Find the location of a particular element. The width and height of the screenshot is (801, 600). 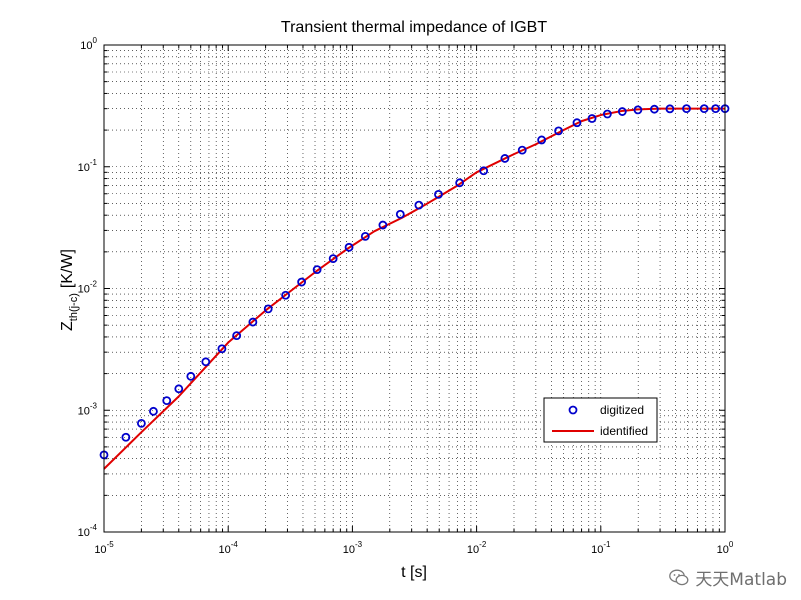

y-axis-label: Zth(j-c) [K/W] is located at coordinates (69, 290).